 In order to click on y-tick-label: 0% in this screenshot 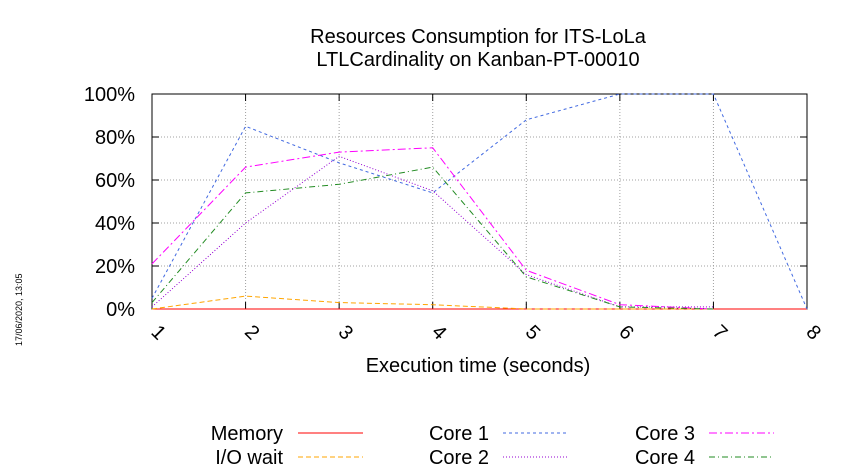, I will do `click(120, 310)`.